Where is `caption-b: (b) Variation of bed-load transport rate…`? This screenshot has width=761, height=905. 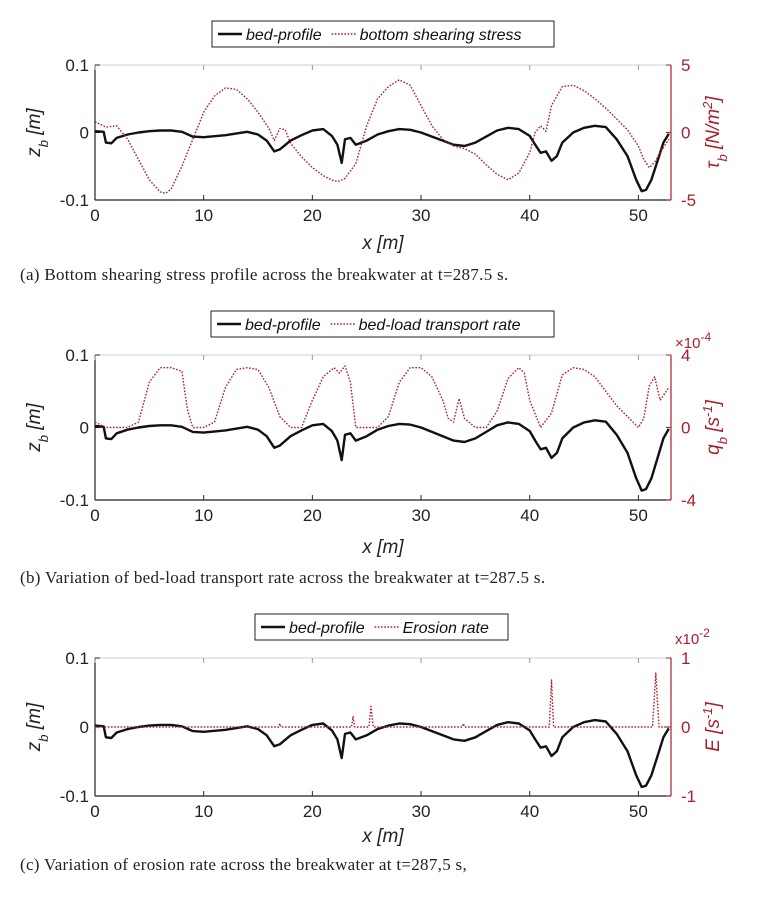 caption-b: (b) Variation of bed-load transport rate… is located at coordinates (283, 577).